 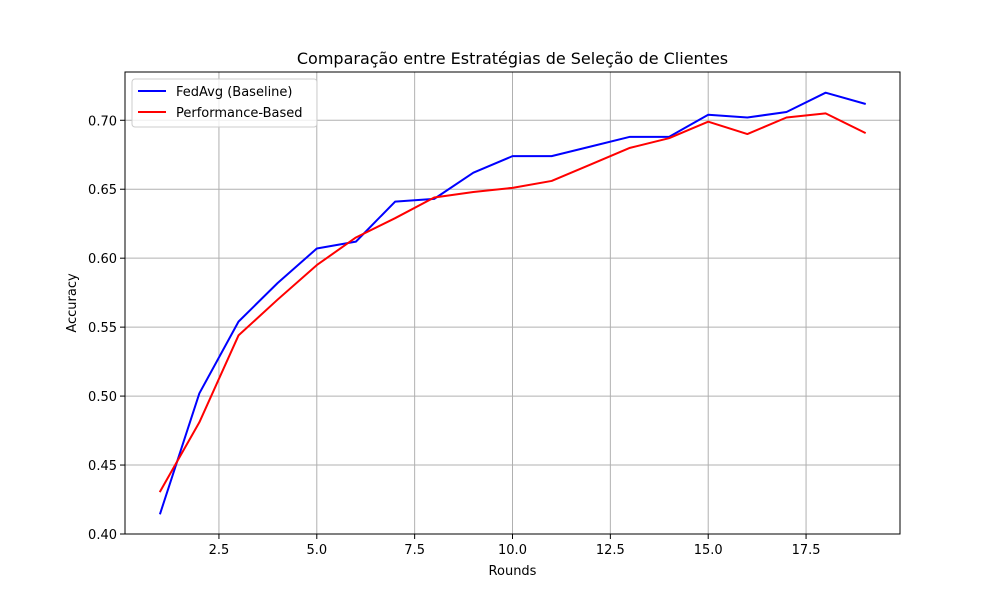 I want to click on x-tick-label: 2.5, so click(x=219, y=550).